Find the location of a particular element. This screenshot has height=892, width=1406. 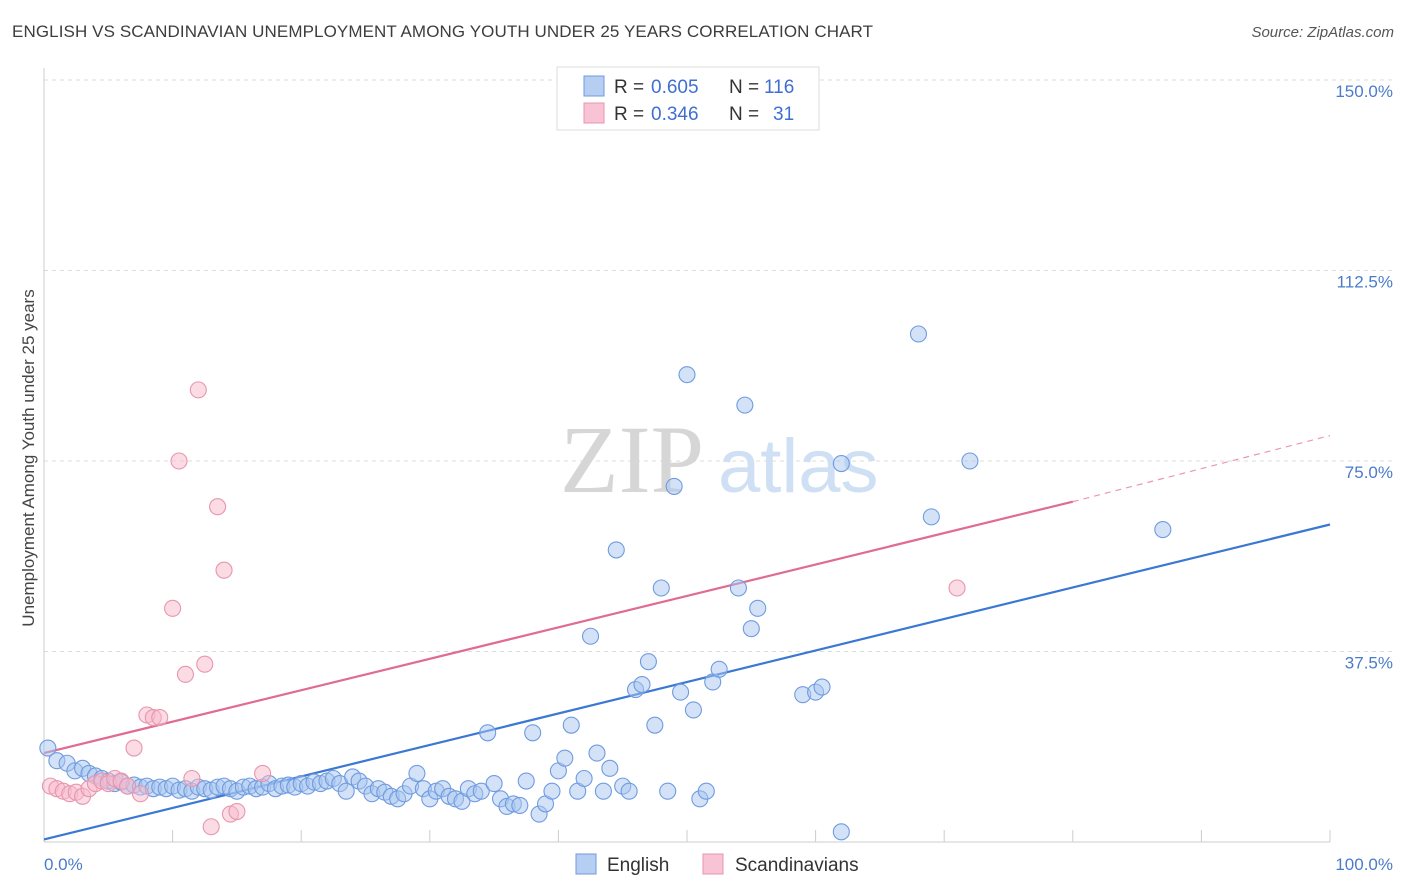

watermark: ZIP atlas is located at coordinates (719, 459).